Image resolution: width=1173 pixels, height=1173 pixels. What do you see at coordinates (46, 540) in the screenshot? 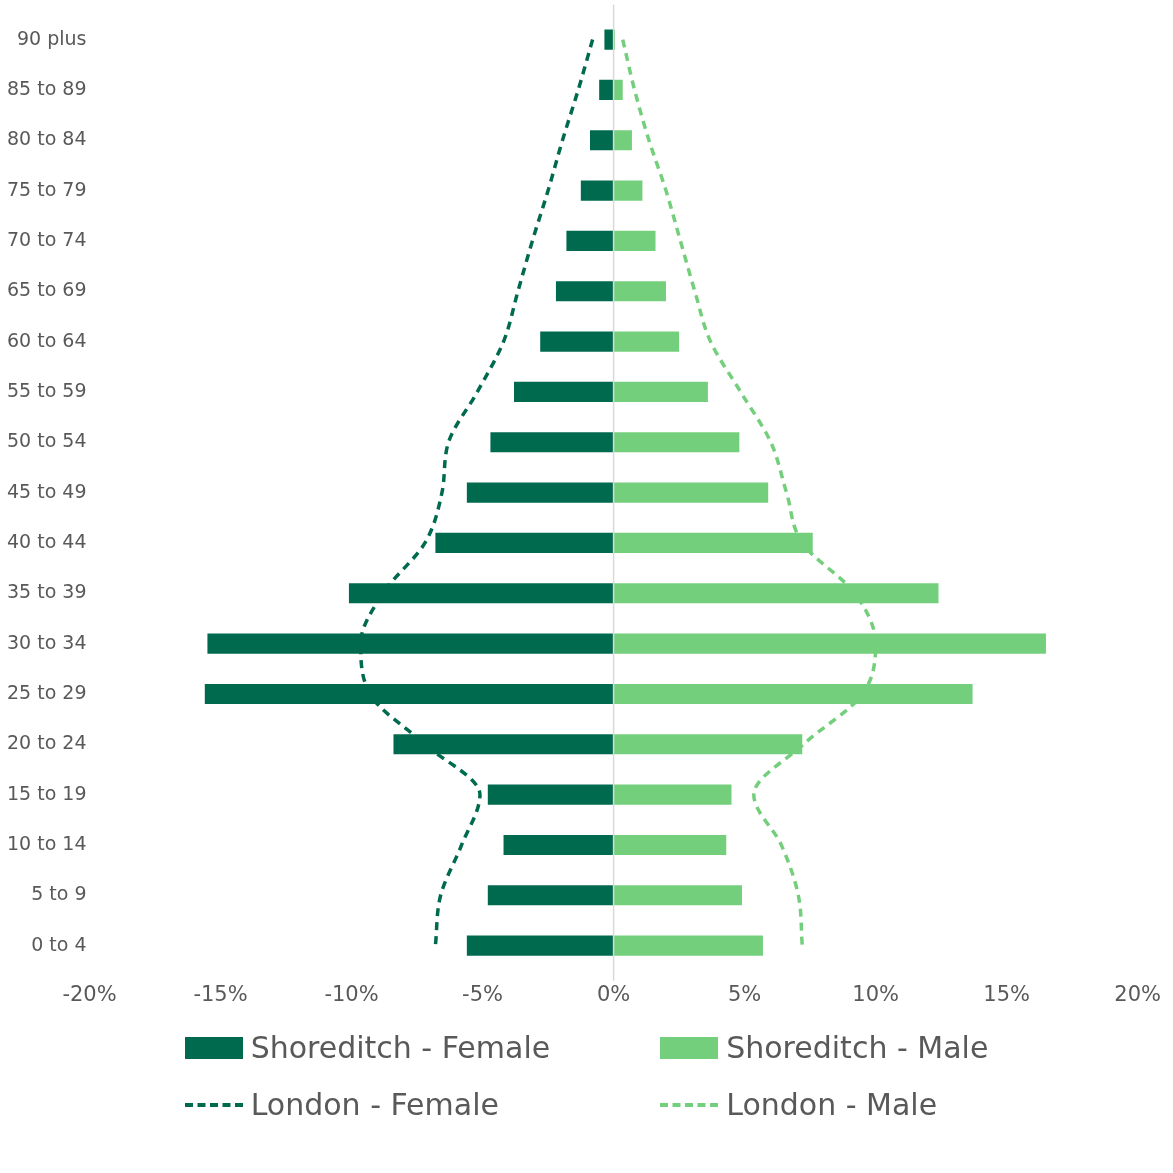
I see `y-tick-label: 40 to 44` at bounding box center [46, 540].